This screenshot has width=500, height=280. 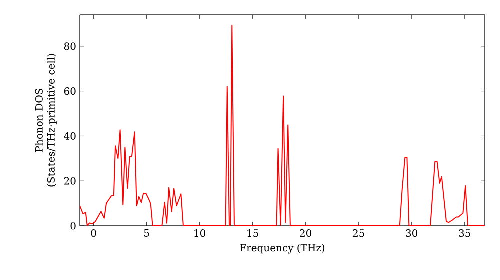 What do you see at coordinates (412, 234) in the screenshot?
I see `x-tick-label: 30` at bounding box center [412, 234].